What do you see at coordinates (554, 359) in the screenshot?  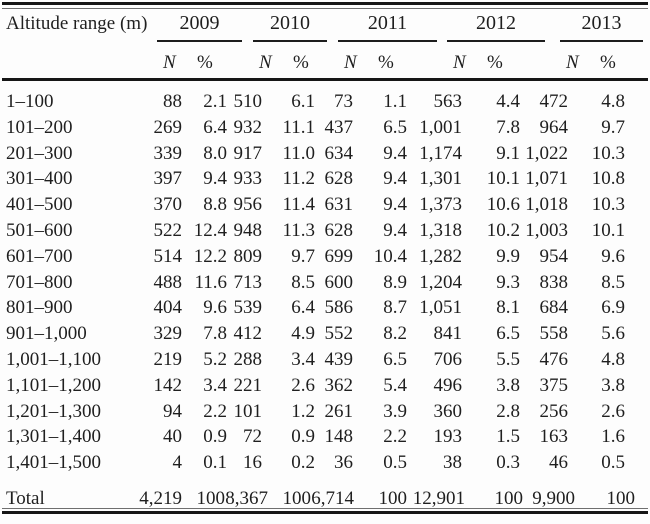 I see `cell-n: 476` at bounding box center [554, 359].